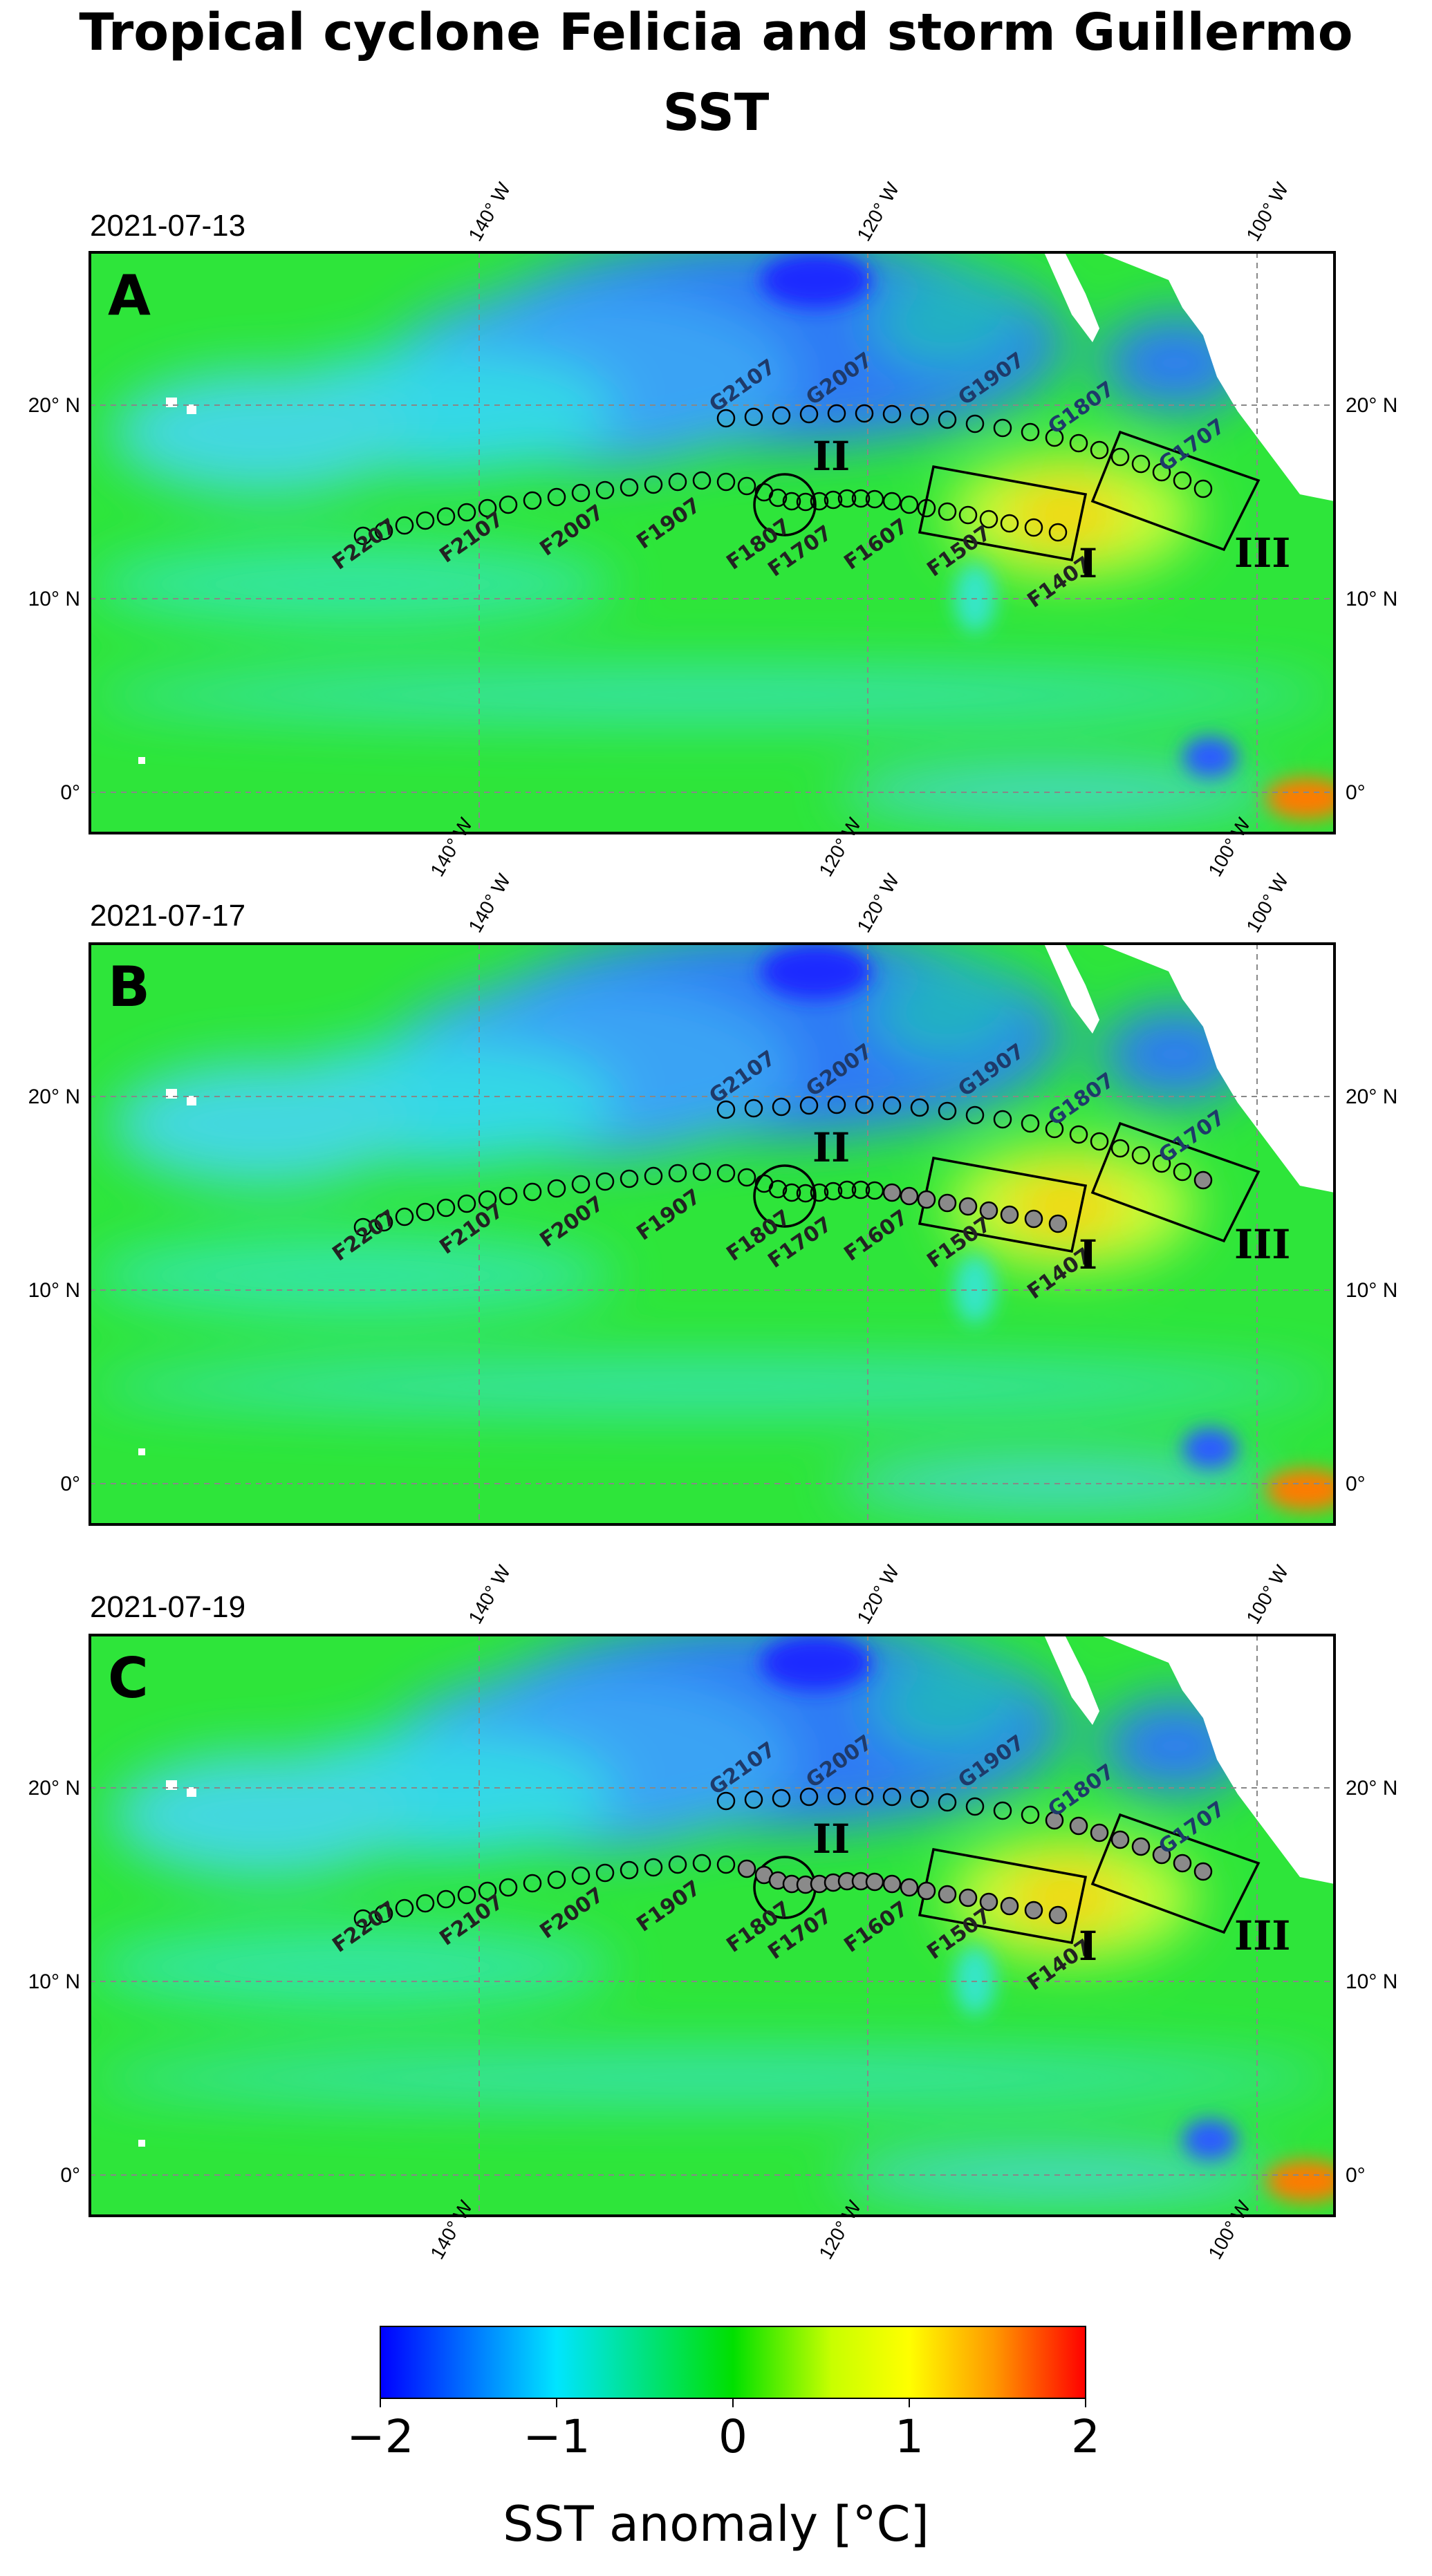 Image resolution: width=1432 pixels, height=2576 pixels. Describe the element at coordinates (716, 2524) in the screenshot. I see `colorbar-title: SST anomaly [°C]` at that location.